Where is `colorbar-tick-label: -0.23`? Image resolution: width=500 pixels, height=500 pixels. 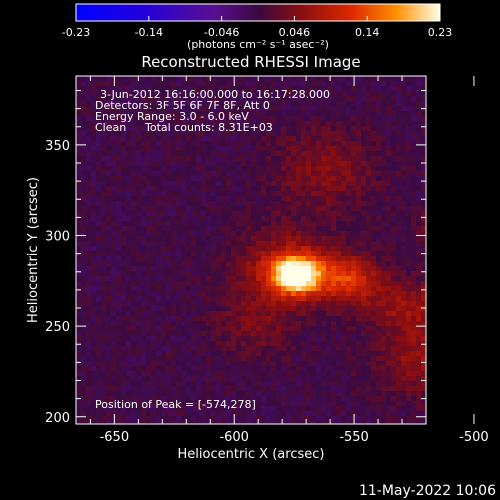
colorbar-tick-label: -0.23 is located at coordinates (76, 32).